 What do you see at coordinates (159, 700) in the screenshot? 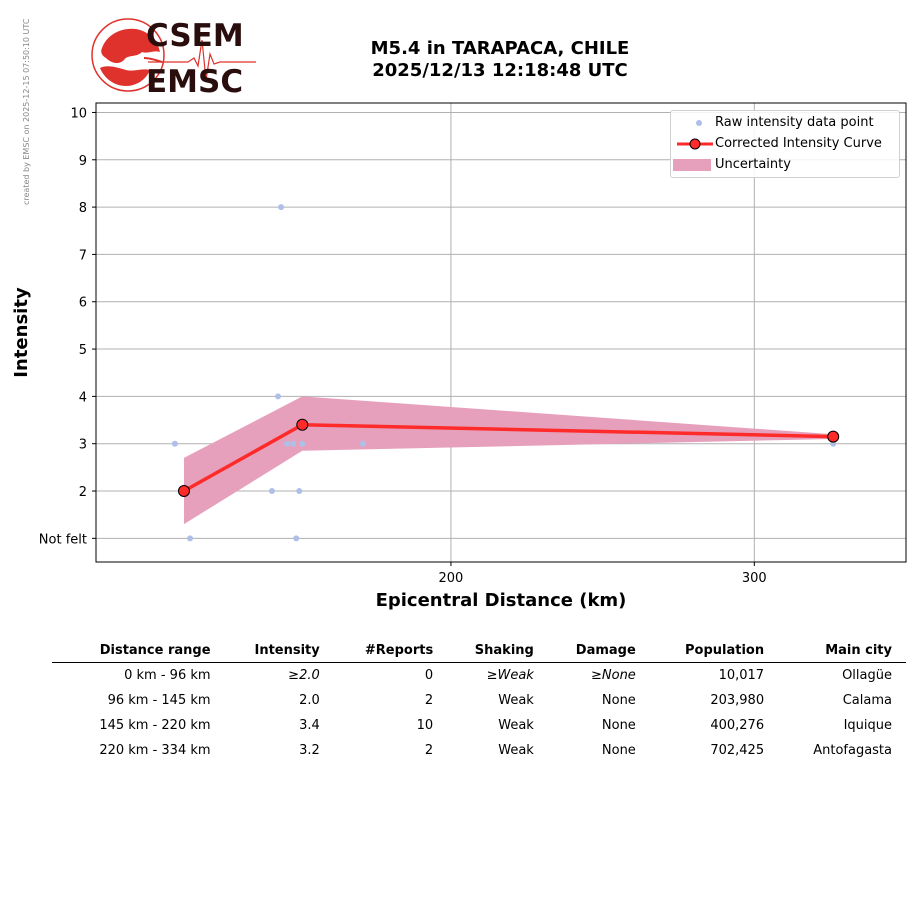
I see `table-cell: 96 km - 145 km` at bounding box center [159, 700].